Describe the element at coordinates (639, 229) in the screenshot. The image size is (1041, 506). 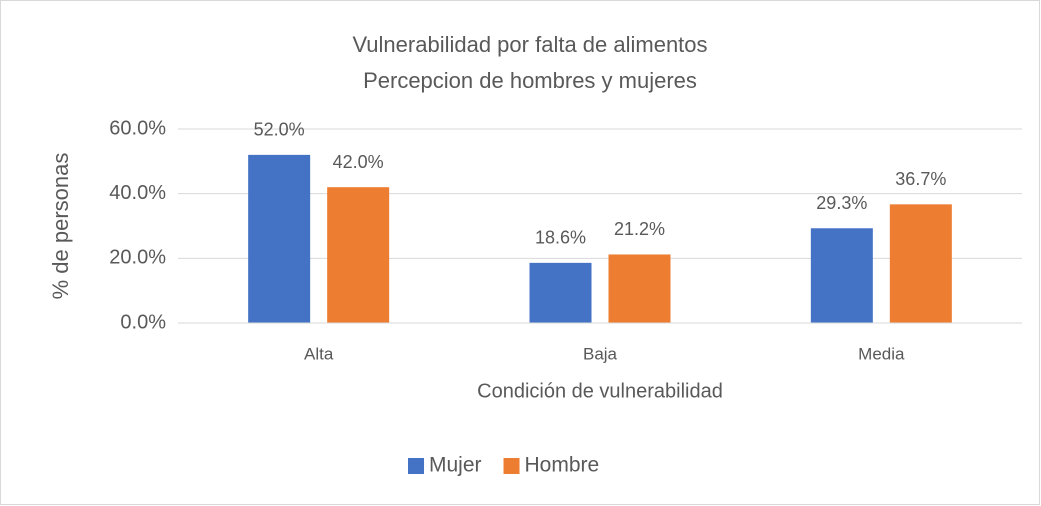
I see `data-label: 21.2%` at that location.